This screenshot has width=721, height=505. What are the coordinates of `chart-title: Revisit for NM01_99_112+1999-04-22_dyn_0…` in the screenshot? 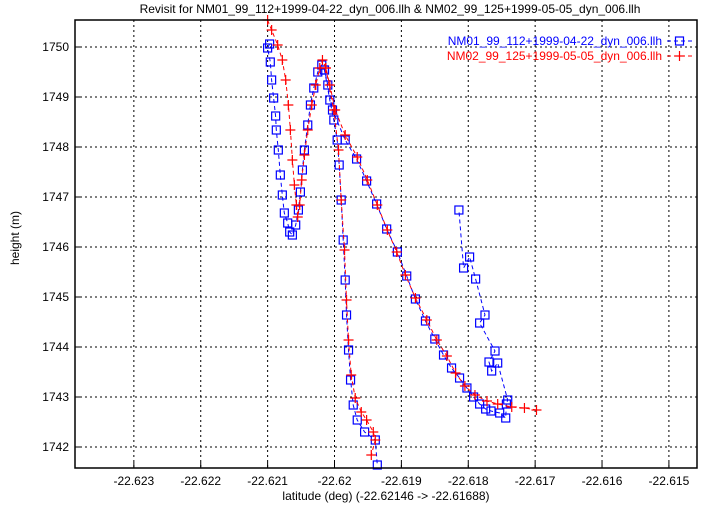 It's located at (390, 9).